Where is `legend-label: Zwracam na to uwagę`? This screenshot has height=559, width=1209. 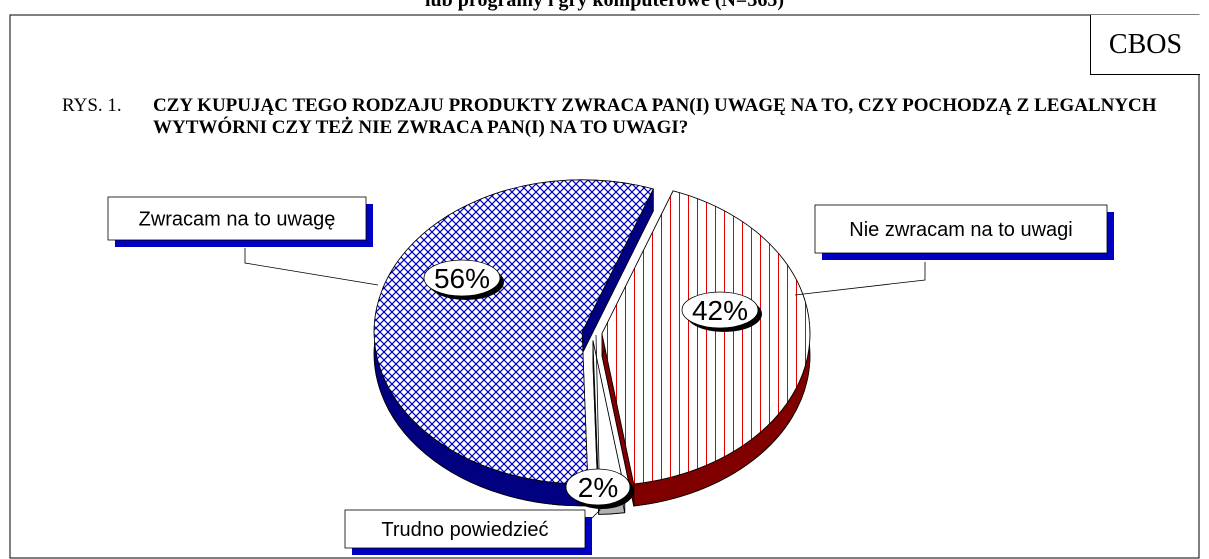
legend-label: Zwracam na to uwagę is located at coordinates (237, 220).